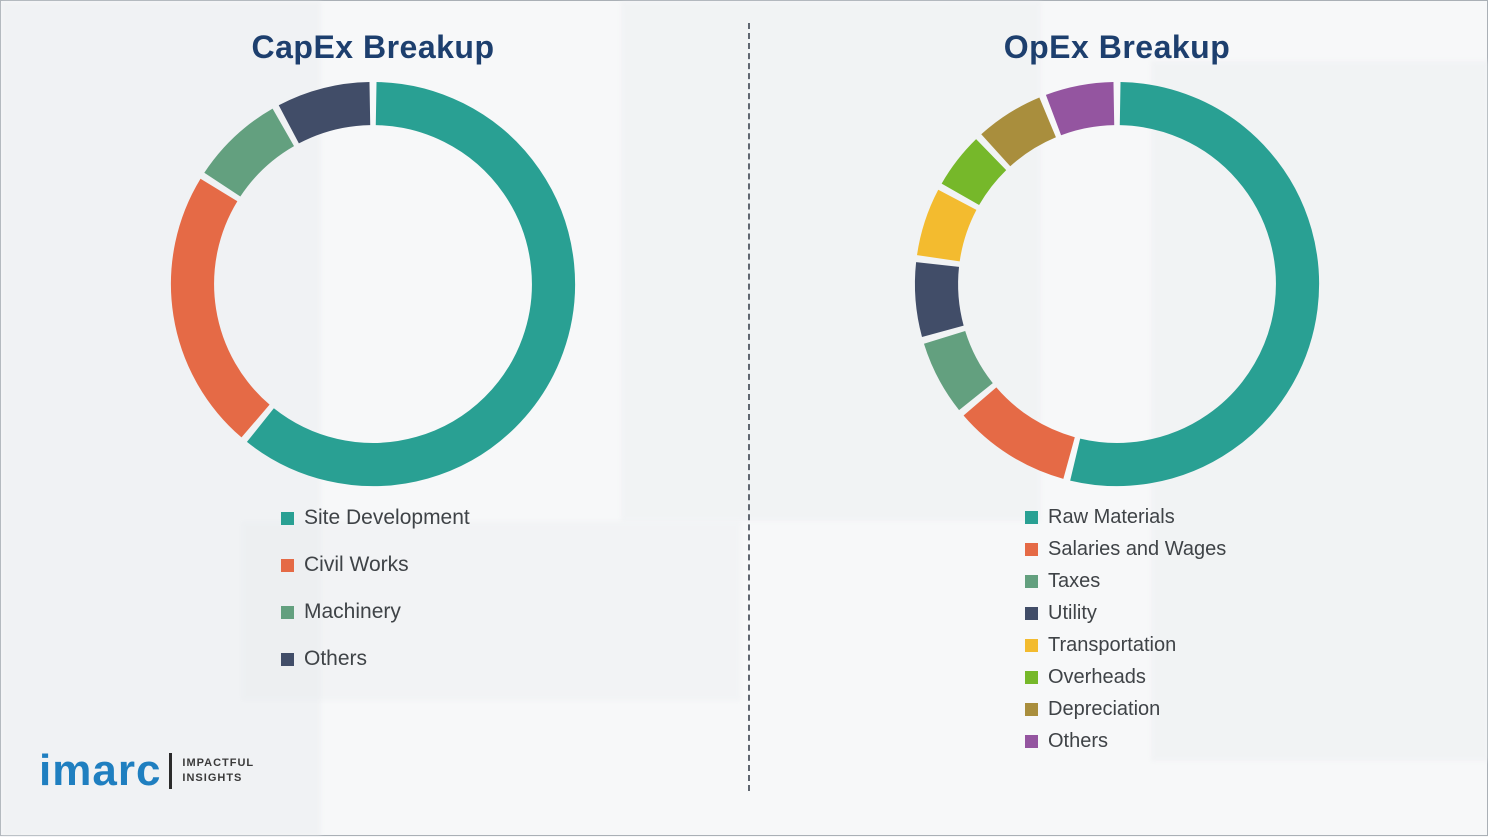 The width and height of the screenshot is (1488, 837). What do you see at coordinates (1097, 677) in the screenshot?
I see `legend-label: Overheads` at bounding box center [1097, 677].